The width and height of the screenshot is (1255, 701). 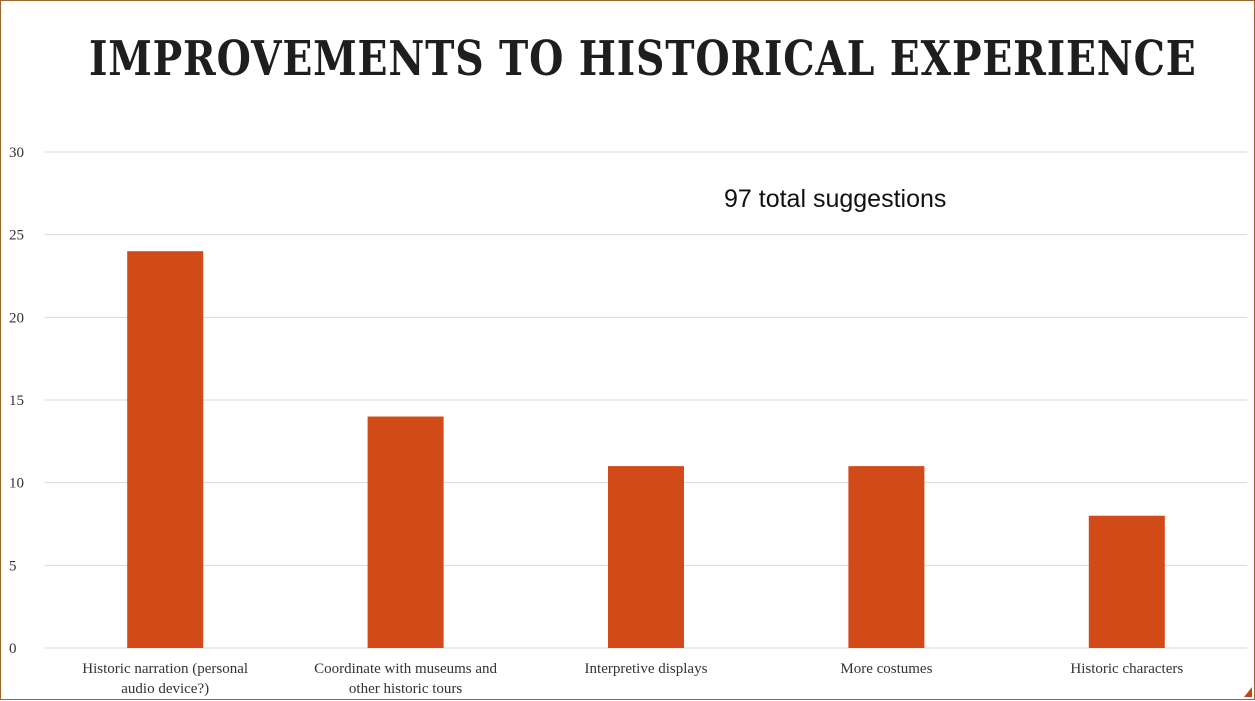 I want to click on y-tick-label: 20, so click(x=16, y=318).